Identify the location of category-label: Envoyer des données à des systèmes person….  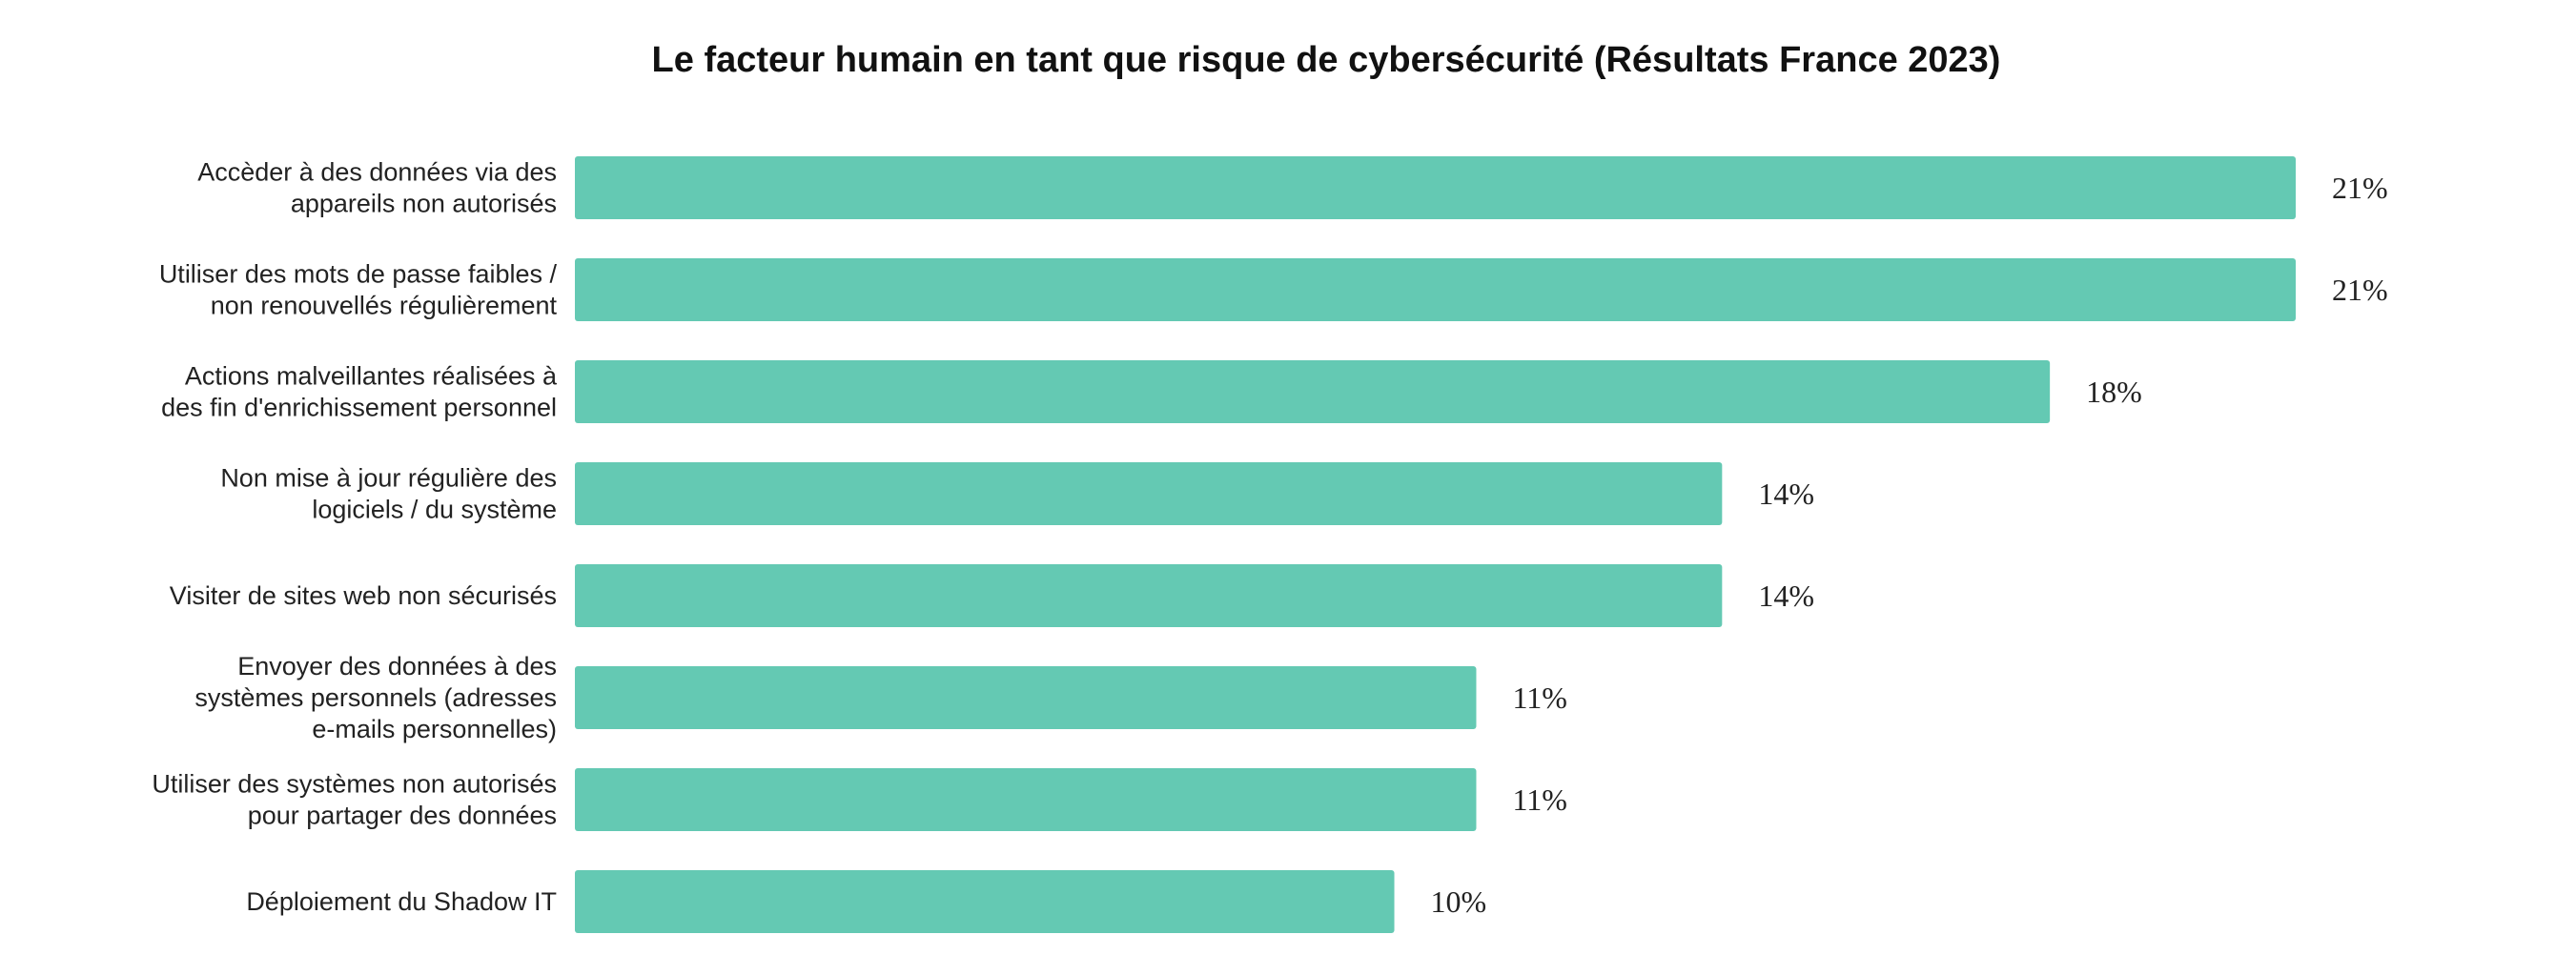
(375, 697).